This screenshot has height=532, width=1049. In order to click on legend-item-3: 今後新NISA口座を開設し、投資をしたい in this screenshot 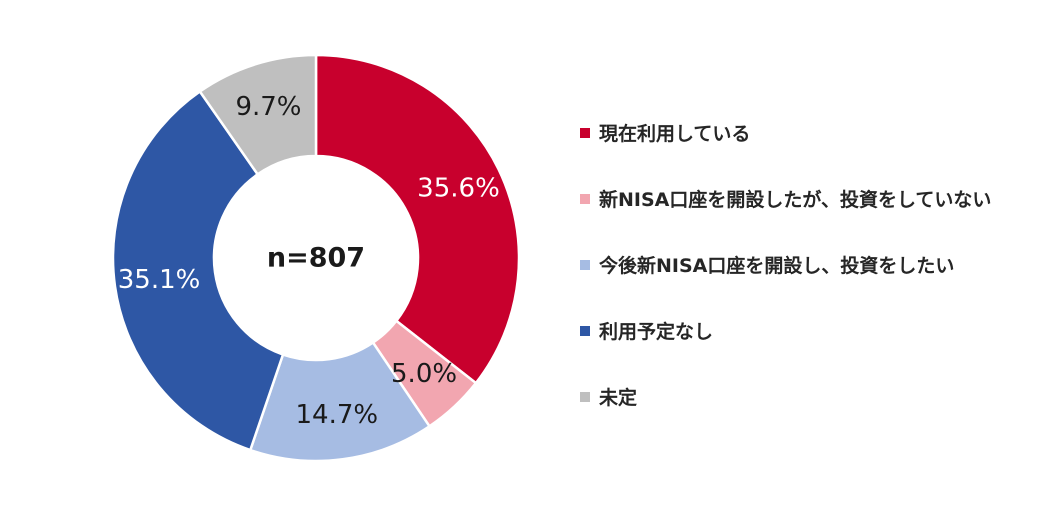, I will do `click(785, 264)`.